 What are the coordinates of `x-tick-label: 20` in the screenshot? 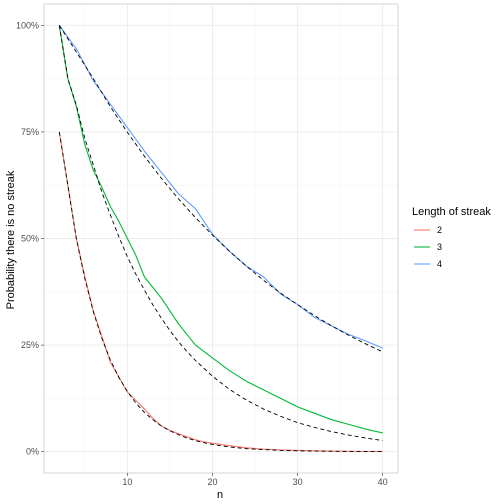 It's located at (212, 482).